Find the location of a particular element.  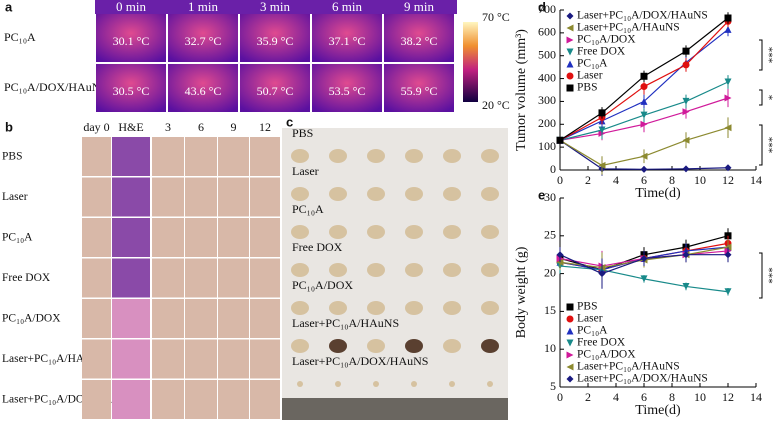

scale-min: 20 °C is located at coordinates (496, 105).